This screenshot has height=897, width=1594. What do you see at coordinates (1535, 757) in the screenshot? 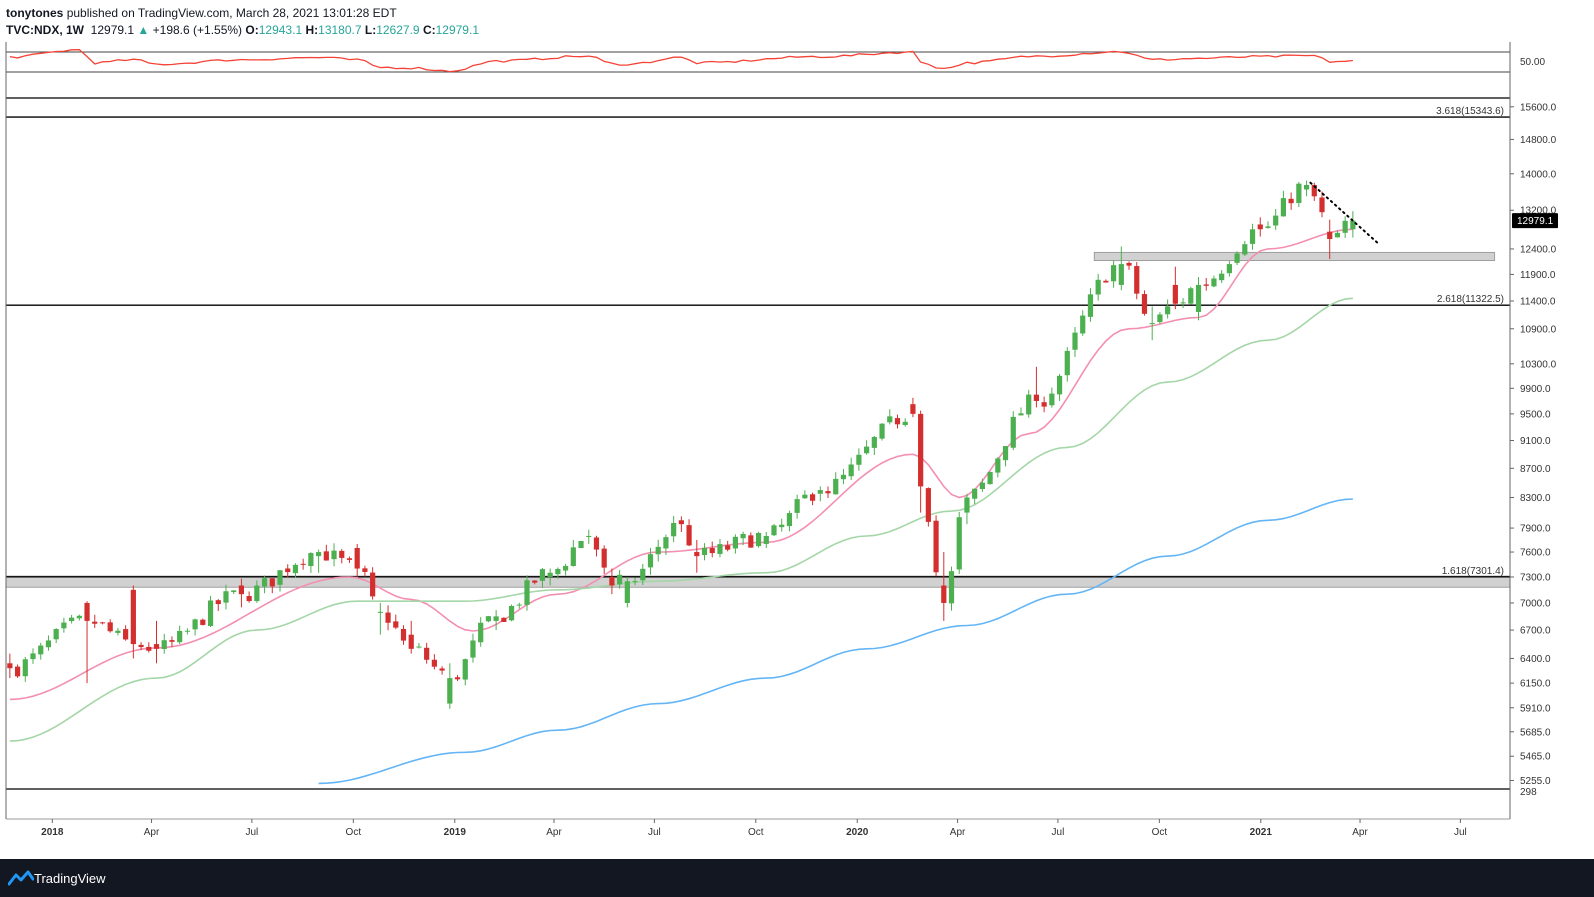
I see `price-tick-label: 5465.0` at bounding box center [1535, 757].